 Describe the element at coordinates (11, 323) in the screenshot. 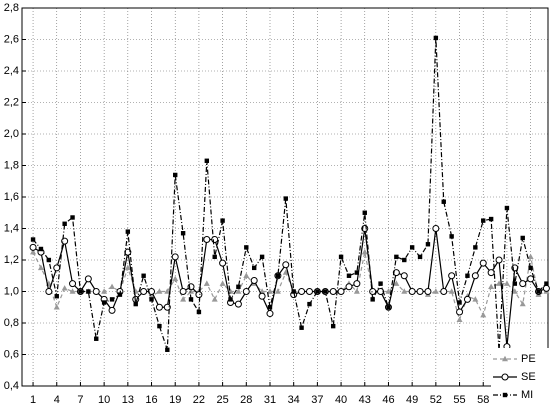

I see `y-tick-label: 0,8` at that location.